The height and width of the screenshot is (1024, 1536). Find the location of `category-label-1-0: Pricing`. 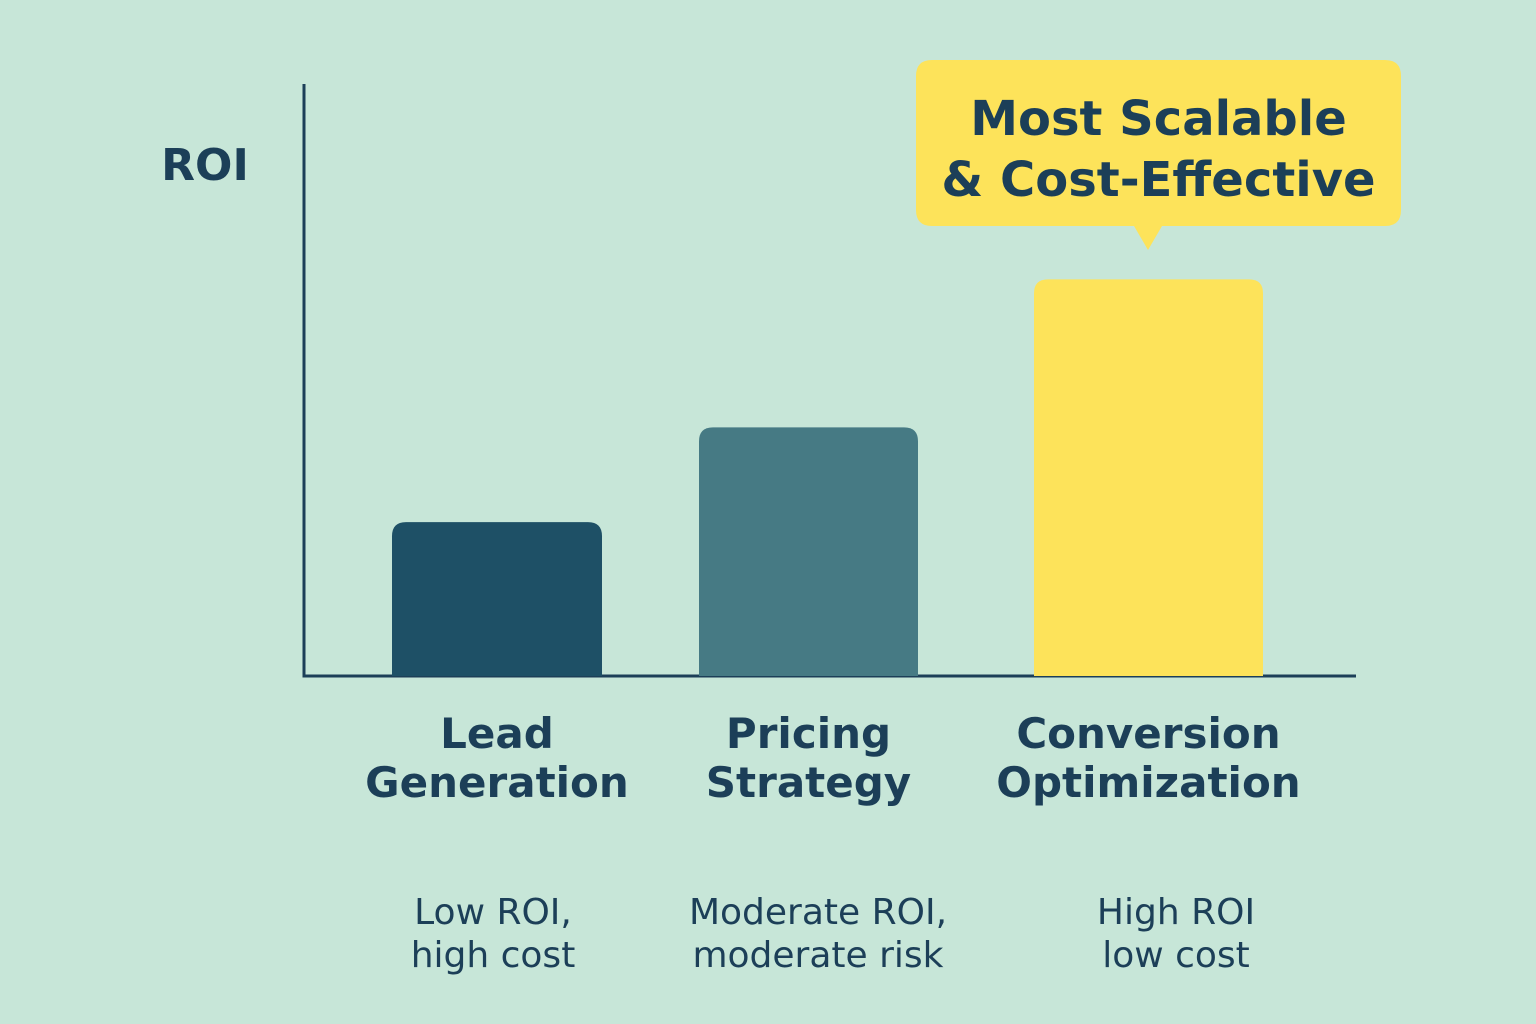

category-label-1-0: Pricing is located at coordinates (808, 733).